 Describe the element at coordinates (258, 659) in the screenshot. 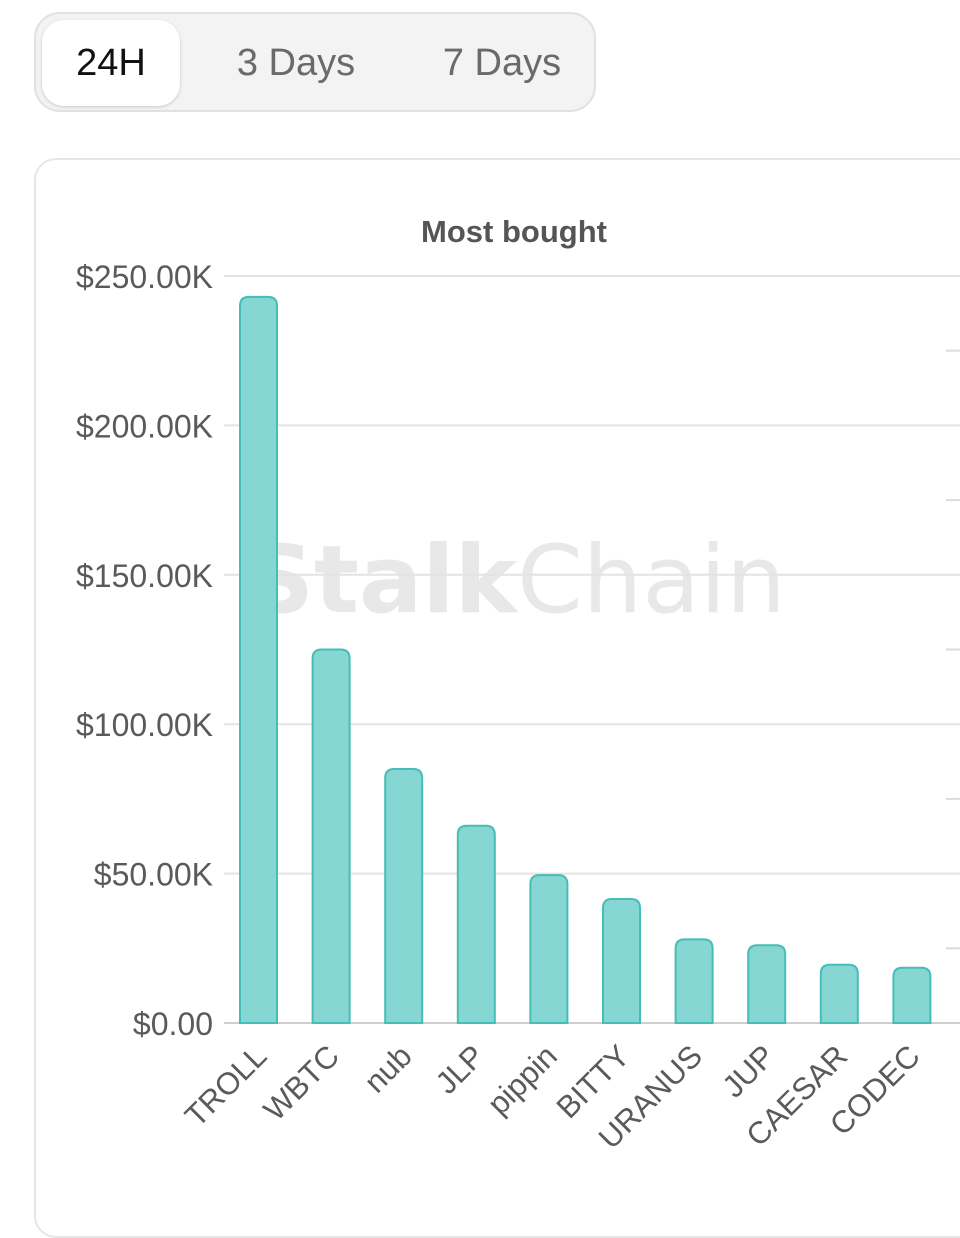

I see `bar-troll` at that location.